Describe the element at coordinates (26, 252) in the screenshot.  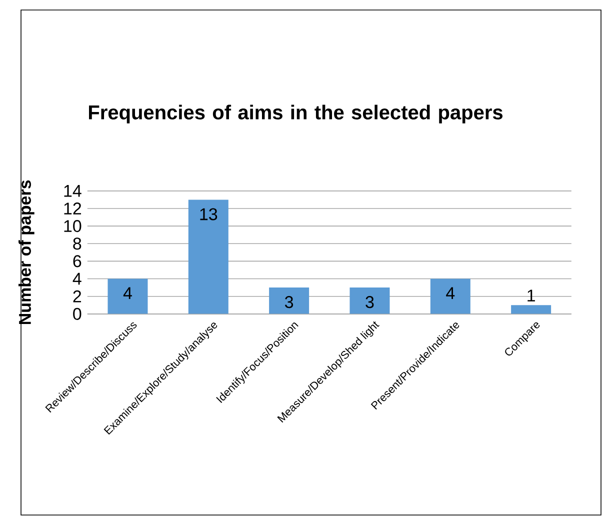
I see `y-axis-title: Number of papers` at that location.